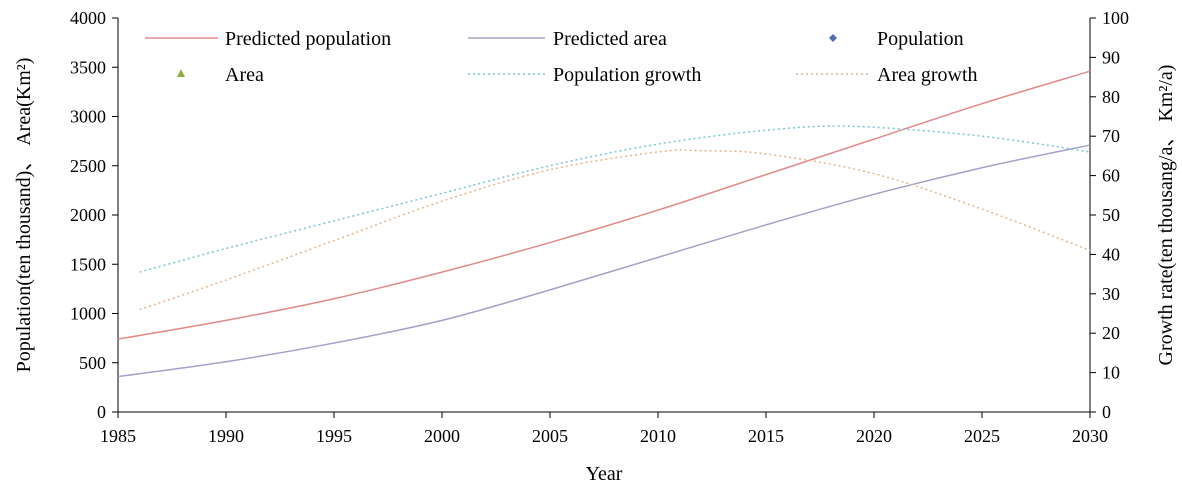  I want to click on y-right-tick-label: 20, so click(1111, 333).